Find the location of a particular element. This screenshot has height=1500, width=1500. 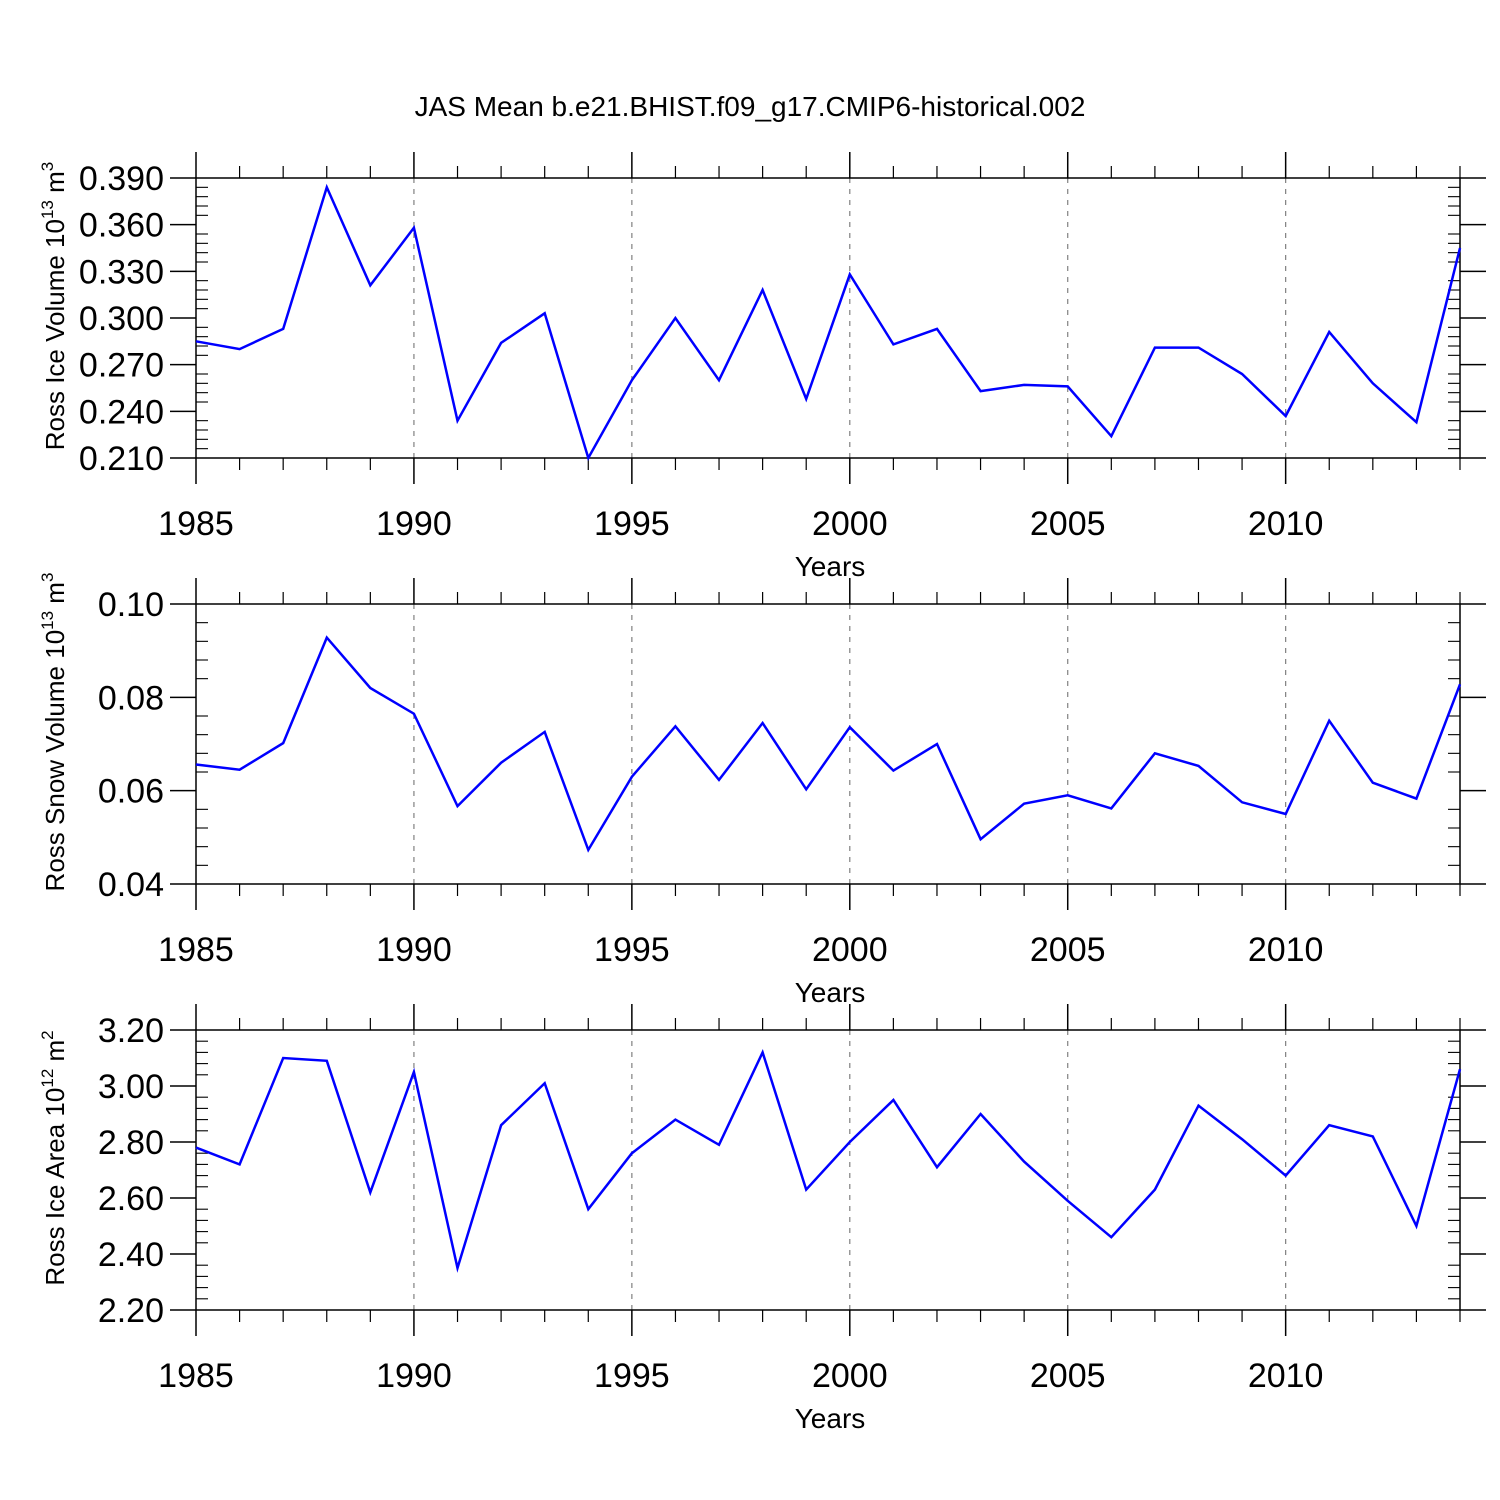

y-tick-label: 2.60 is located at coordinates (131, 1199).